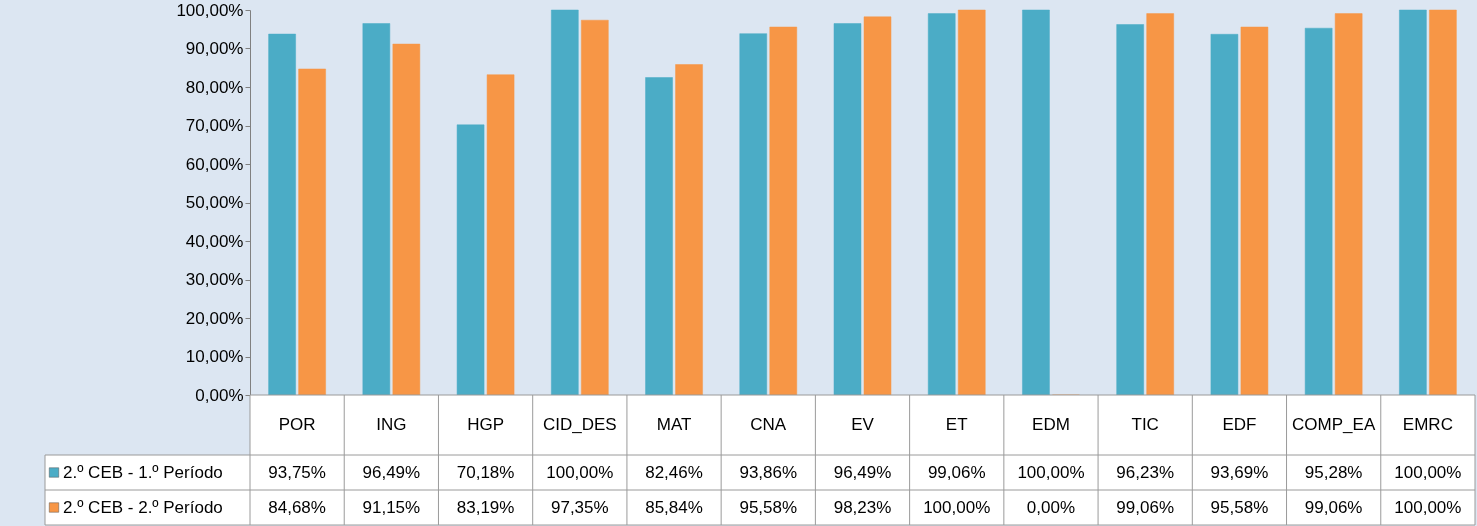 The height and width of the screenshot is (526, 1477). I want to click on data-label: 96,23%, so click(1145, 472).